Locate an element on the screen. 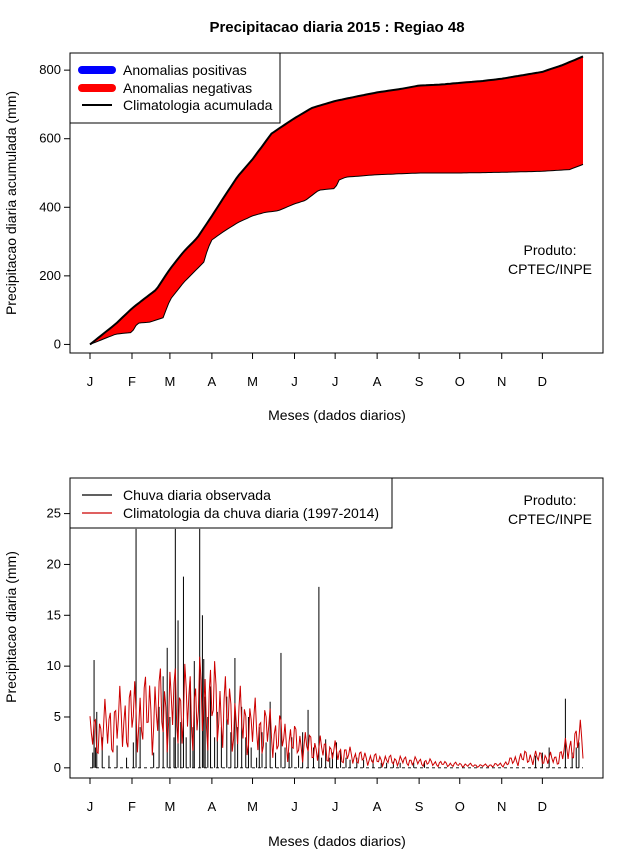 Image resolution: width=640 pixels, height=850 pixels. y-tick-label: 600 is located at coordinates (50, 138).